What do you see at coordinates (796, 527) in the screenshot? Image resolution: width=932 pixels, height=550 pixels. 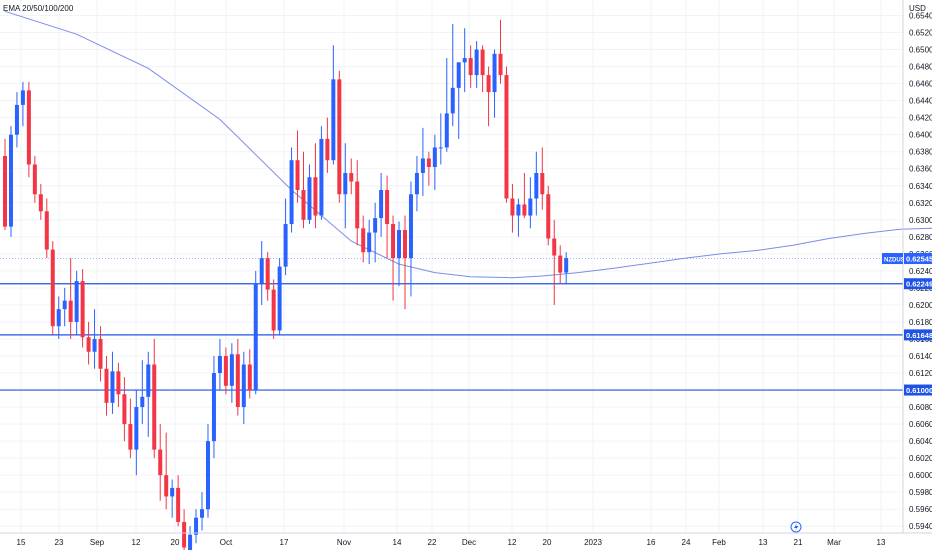 I see `lightning-icon` at bounding box center [796, 527].